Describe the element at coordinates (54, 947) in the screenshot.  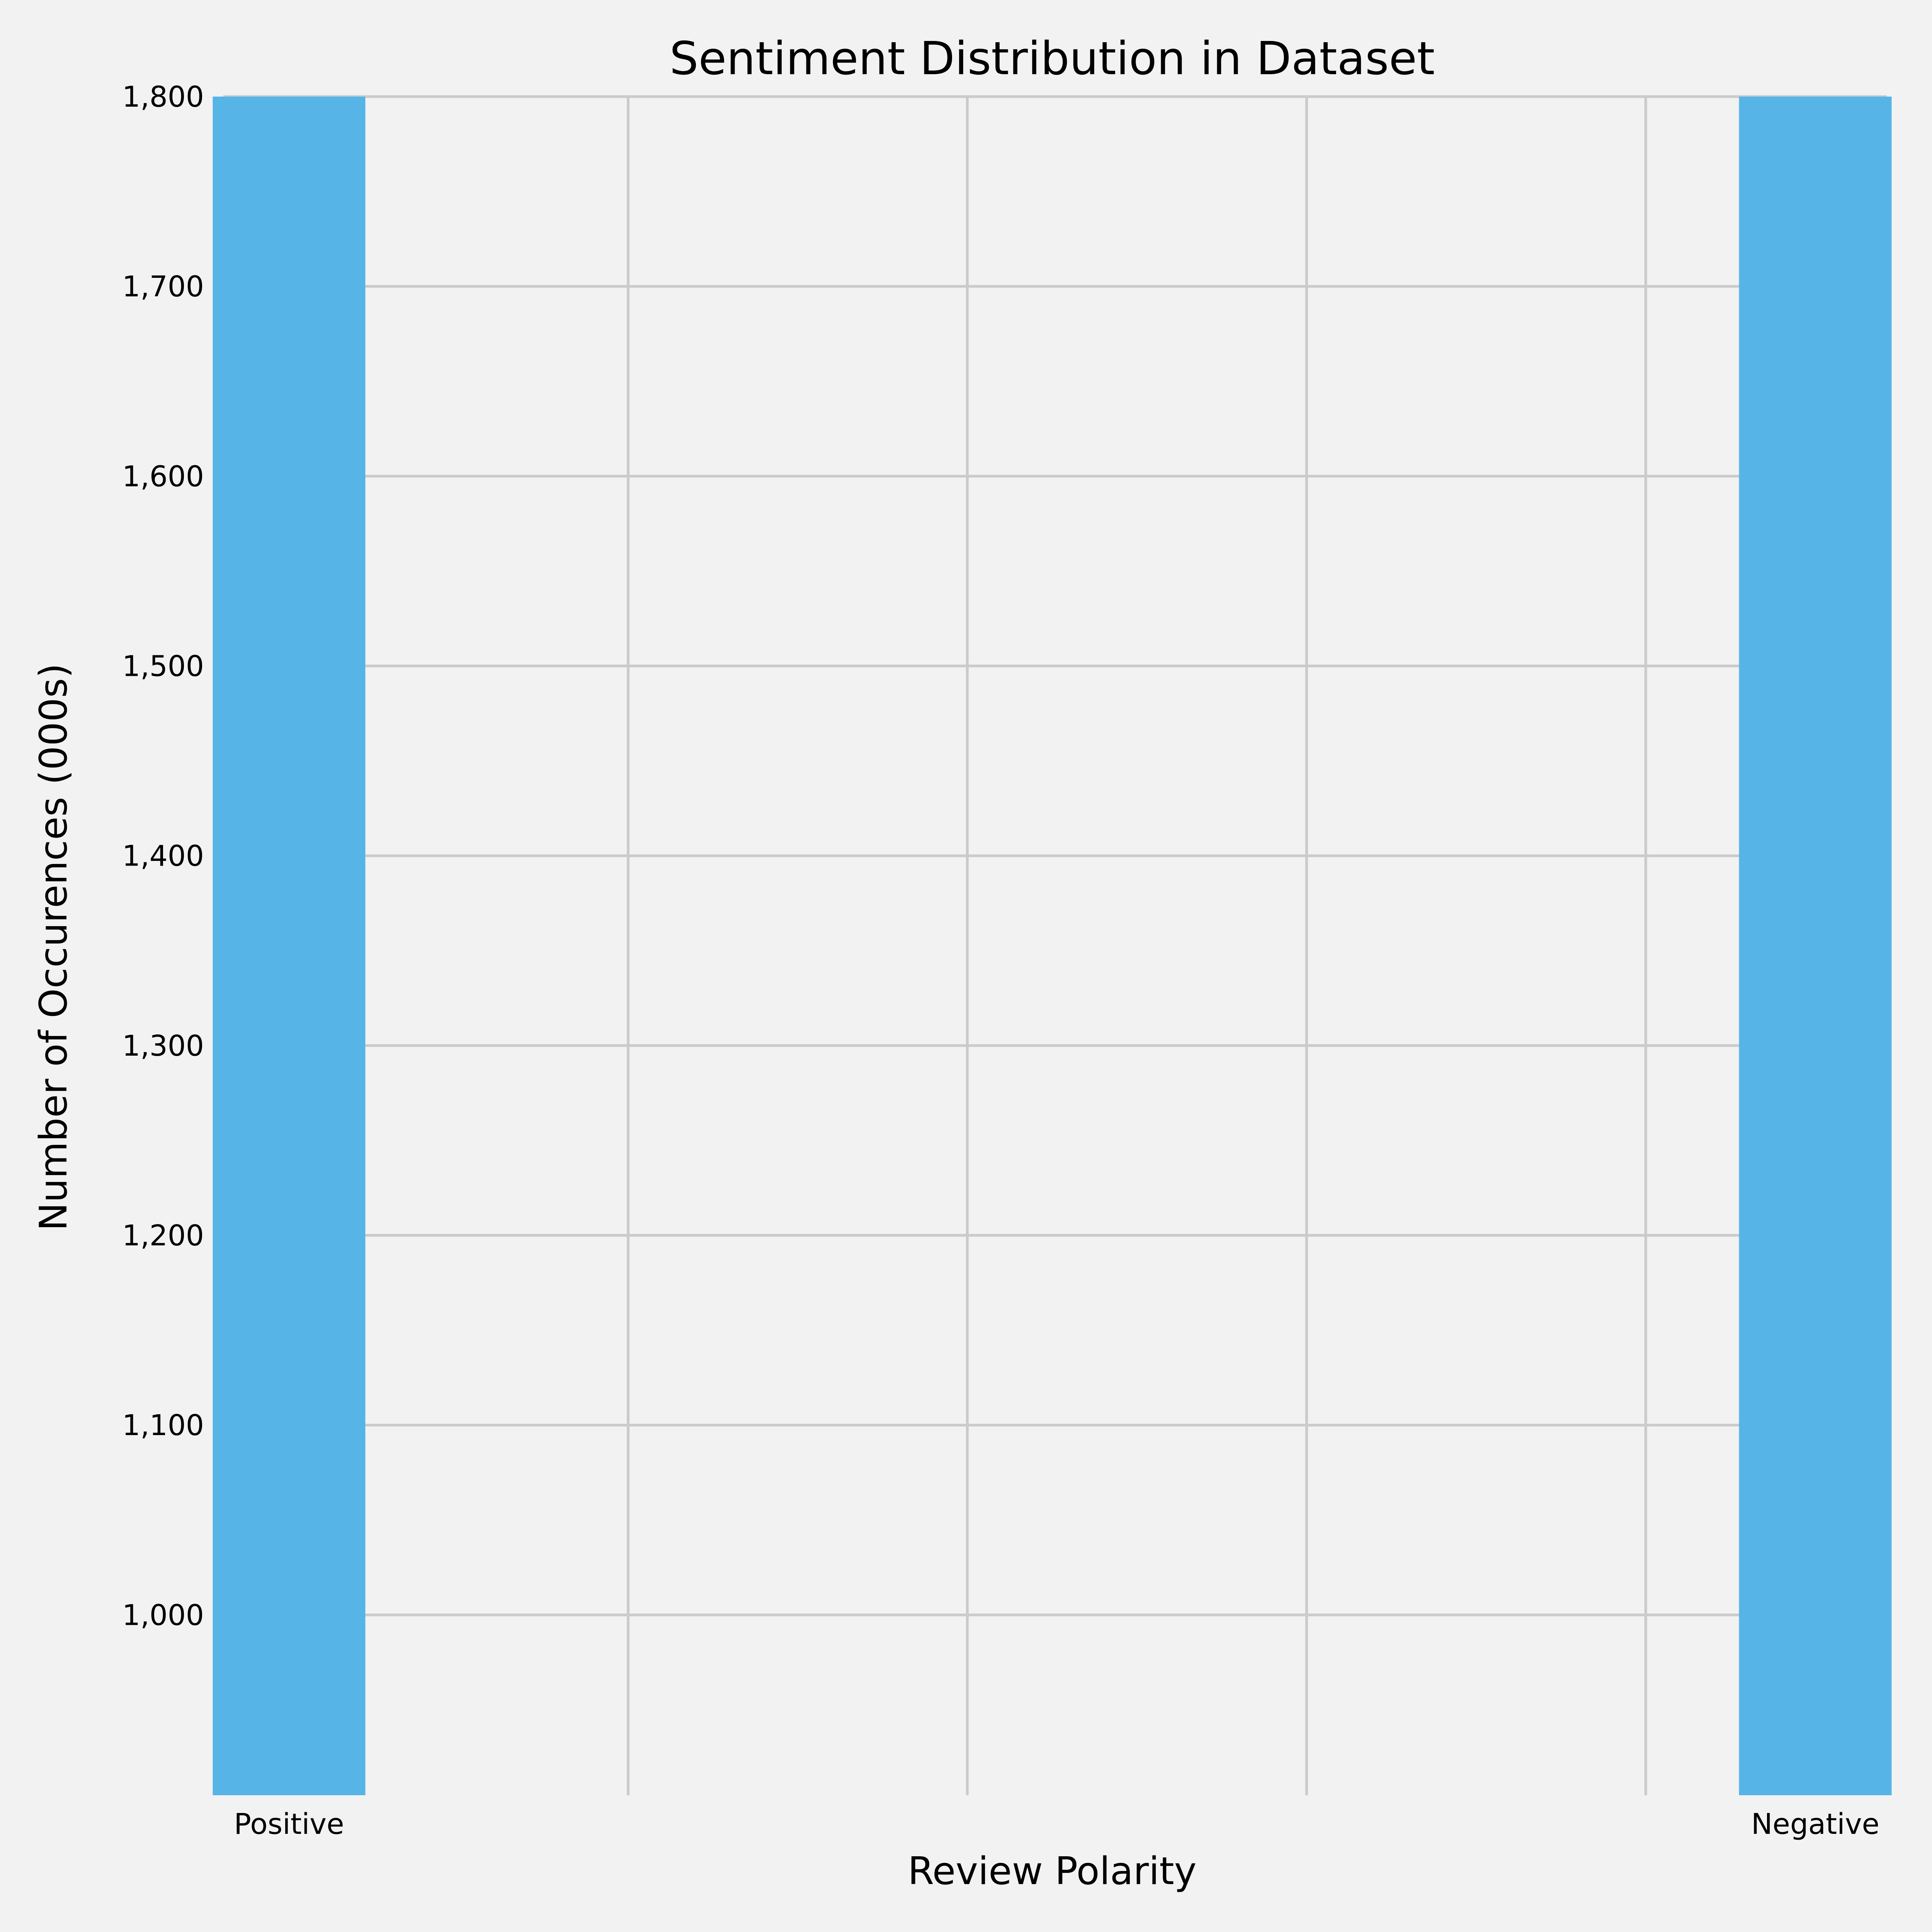
I see `y-axis-label: Number of Occurences (000s)` at that location.